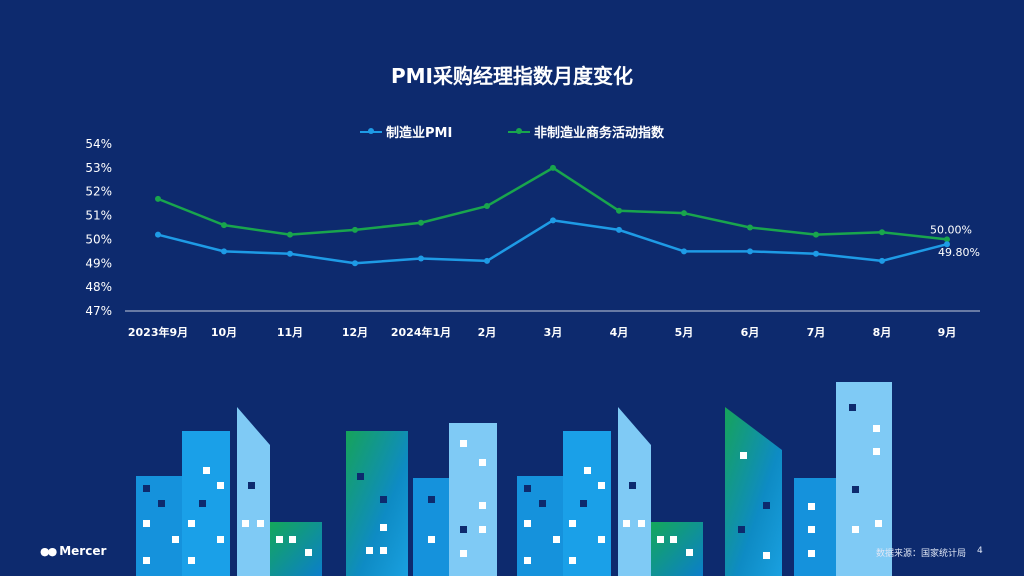 The width and height of the screenshot is (1024, 576). I want to click on series-line-manufacturing, so click(552, 242).